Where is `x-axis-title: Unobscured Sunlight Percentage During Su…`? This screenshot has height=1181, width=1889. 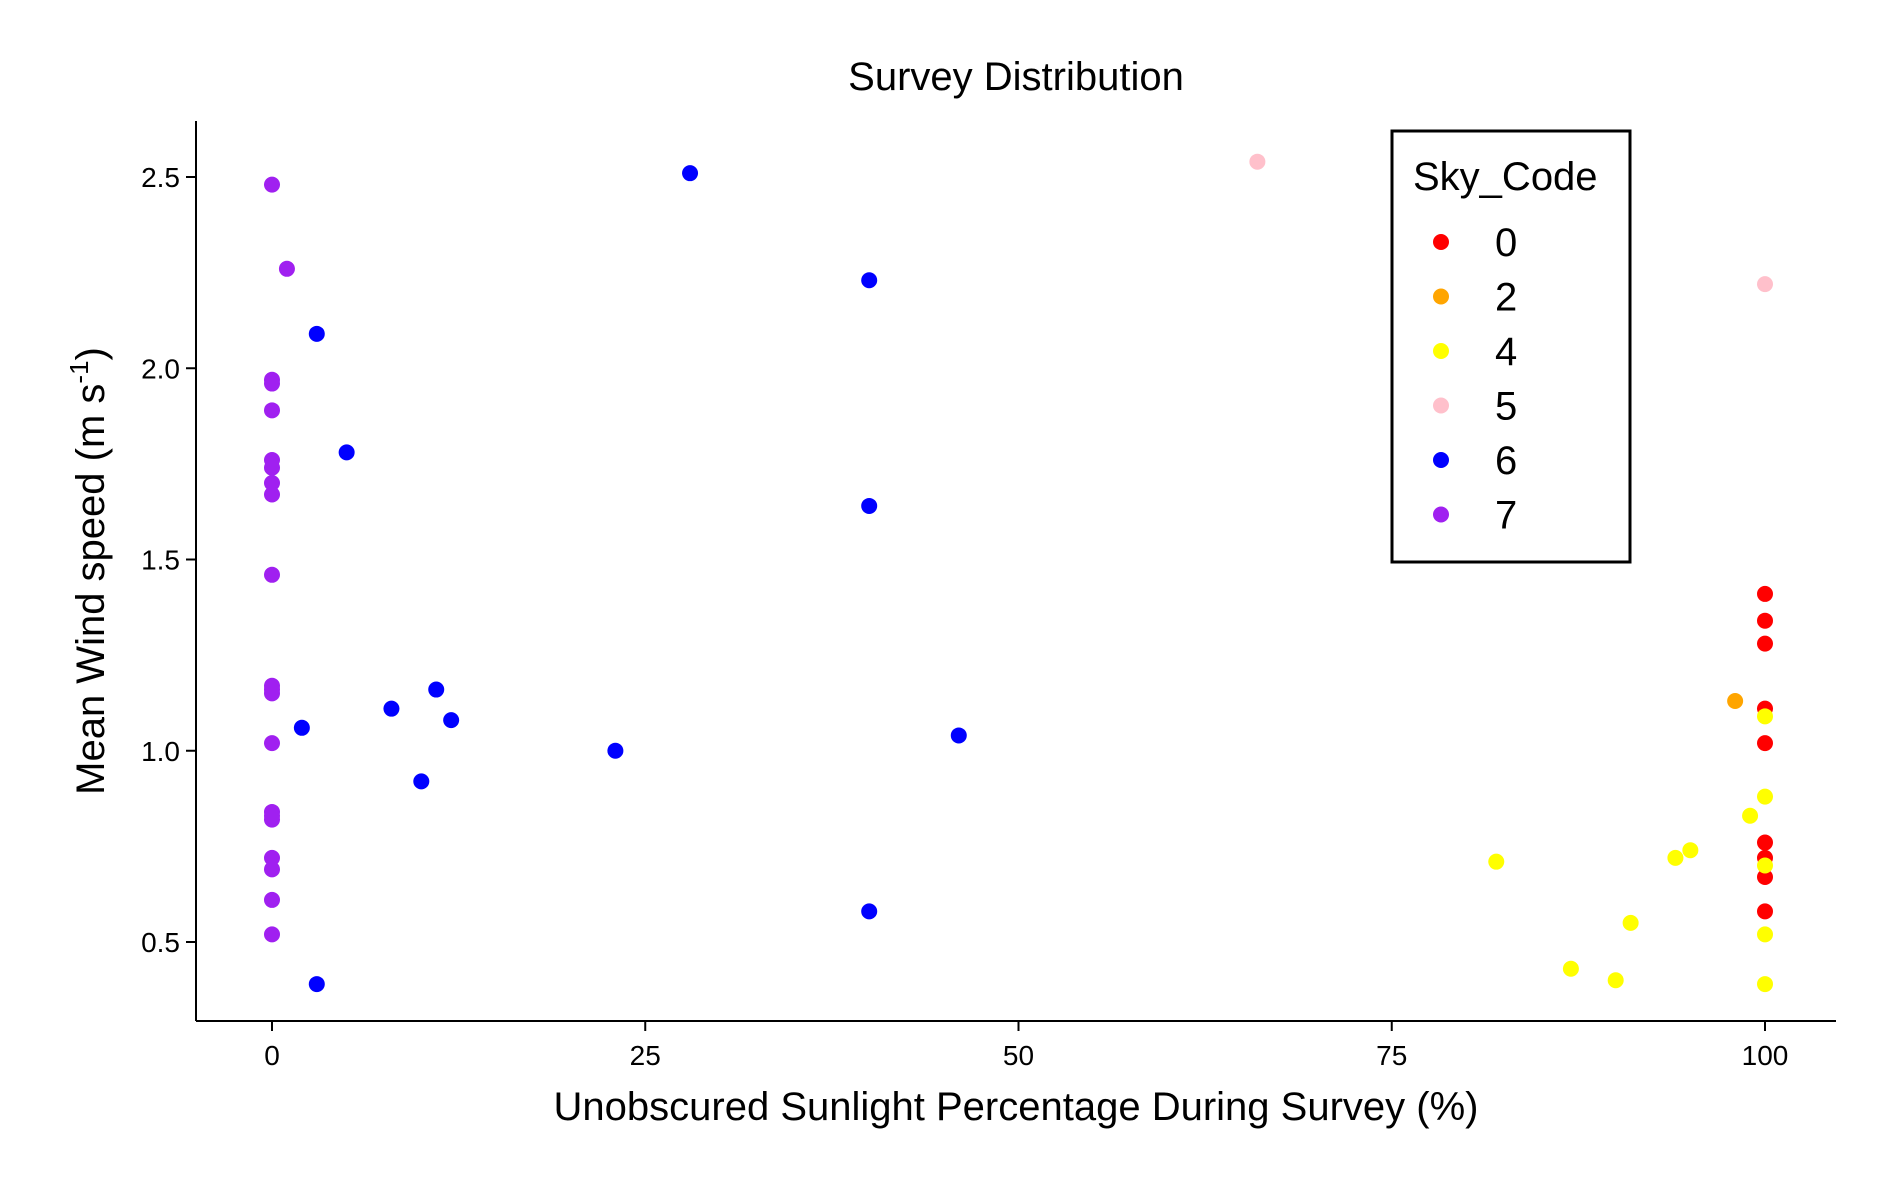 x-axis-title: Unobscured Sunlight Percentage During Su… is located at coordinates (1016, 1107).